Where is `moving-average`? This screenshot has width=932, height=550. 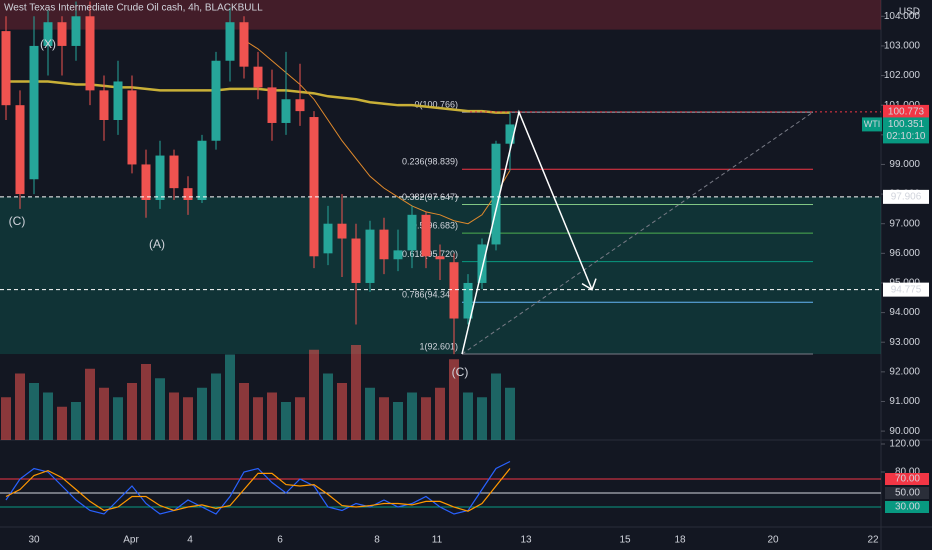
moving-average is located at coordinates (377, 132).